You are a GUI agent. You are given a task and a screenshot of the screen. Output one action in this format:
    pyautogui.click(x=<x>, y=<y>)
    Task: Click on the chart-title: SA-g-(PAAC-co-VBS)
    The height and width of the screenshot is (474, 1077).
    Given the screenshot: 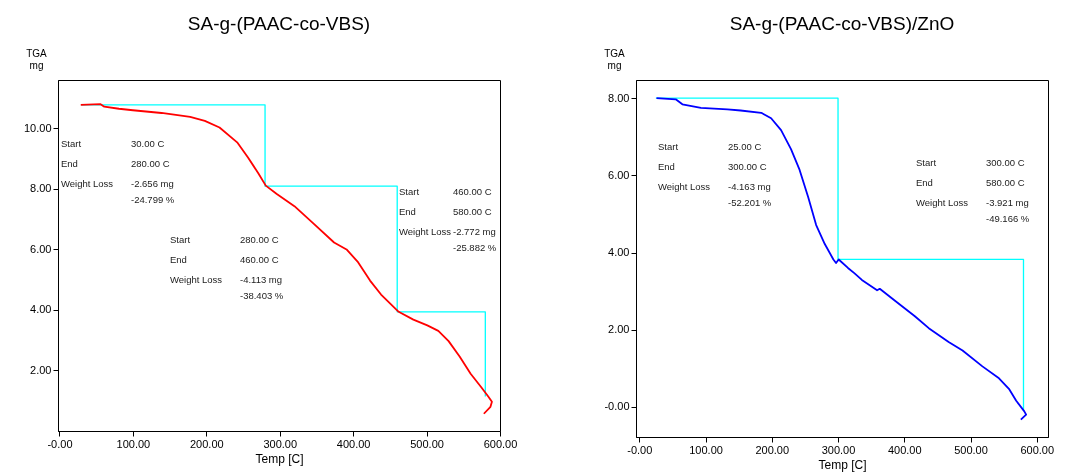 What is the action you would take?
    pyautogui.click(x=279, y=23)
    